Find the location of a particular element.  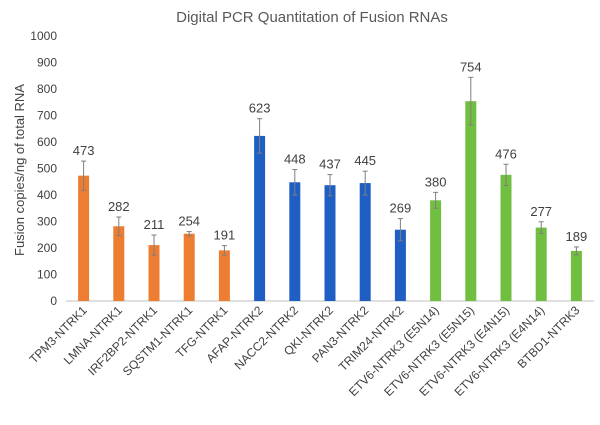

y-tick-label: 500 is located at coordinates (47, 169).